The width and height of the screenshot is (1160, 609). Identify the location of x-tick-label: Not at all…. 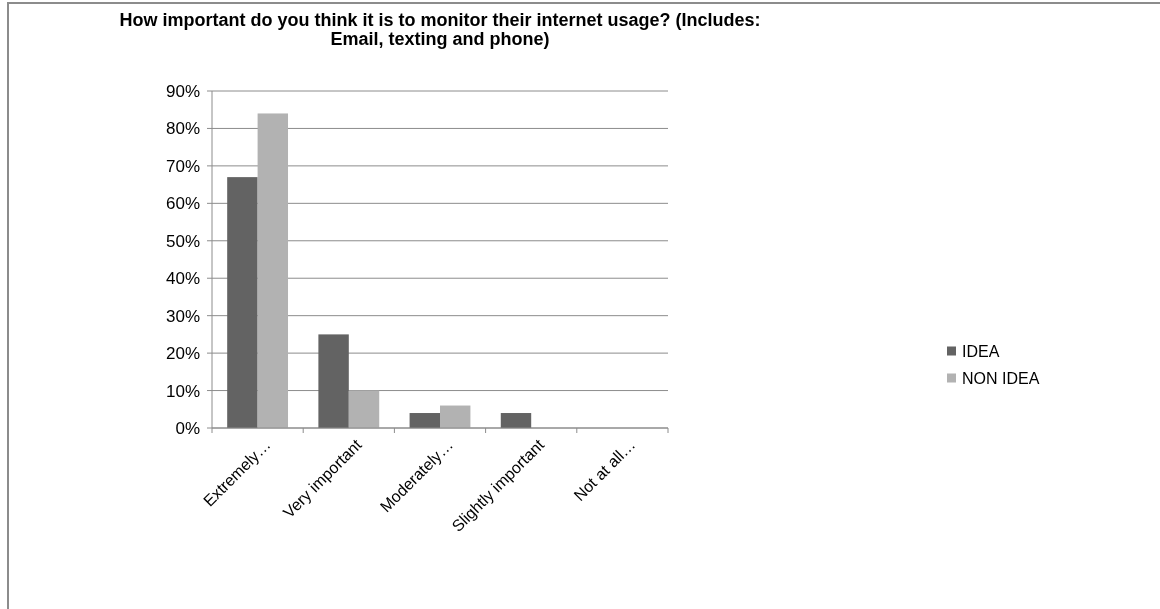
(604, 470).